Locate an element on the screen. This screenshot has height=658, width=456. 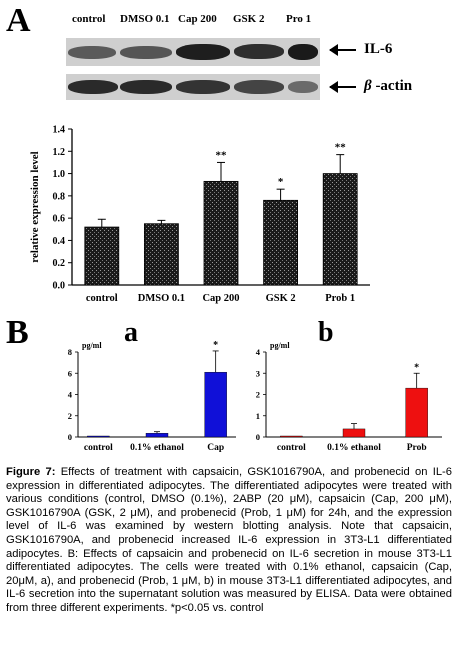
bar-cap is located at coordinates (215, 404).